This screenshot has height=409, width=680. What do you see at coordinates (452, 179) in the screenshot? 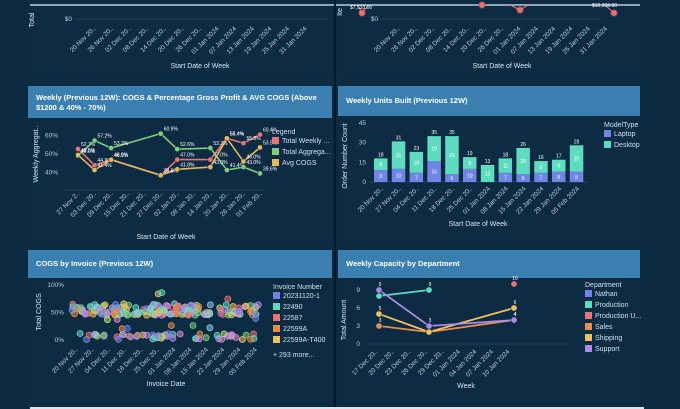
I see `bar-value-label: 6` at bounding box center [452, 179].